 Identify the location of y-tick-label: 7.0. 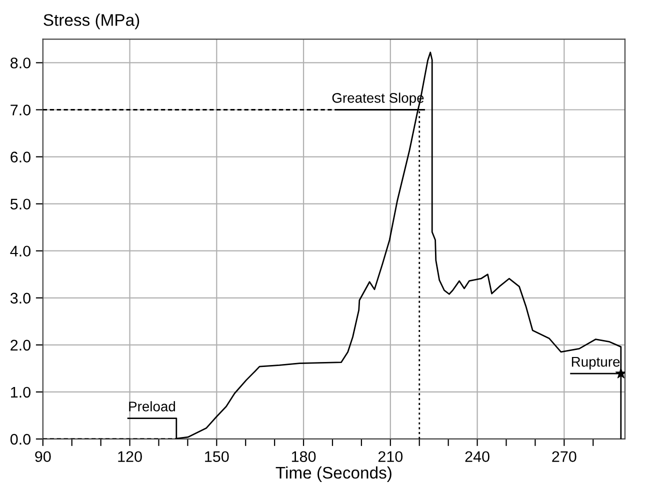
(20, 110).